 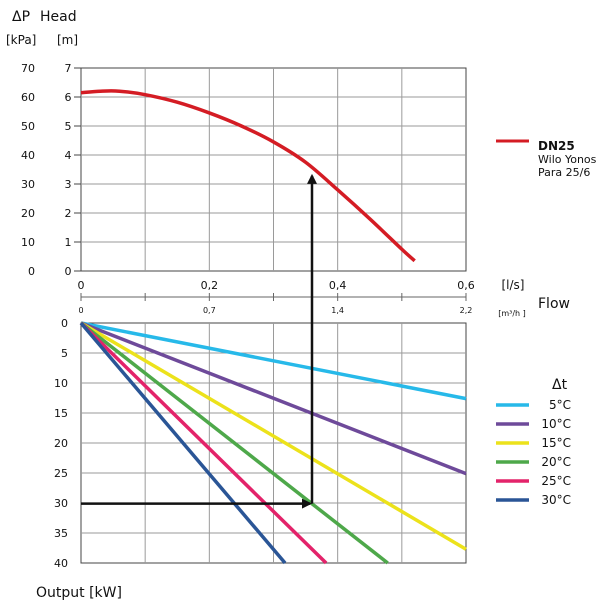 I want to click on ls-tick-label: 0,4, so click(x=338, y=285).